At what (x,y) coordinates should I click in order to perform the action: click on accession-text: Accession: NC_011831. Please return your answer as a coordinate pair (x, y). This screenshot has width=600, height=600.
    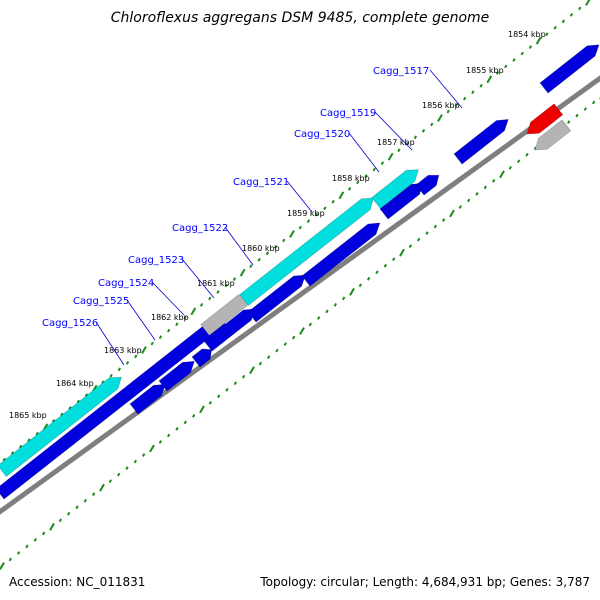
    Looking at the image, I should click on (77, 582).